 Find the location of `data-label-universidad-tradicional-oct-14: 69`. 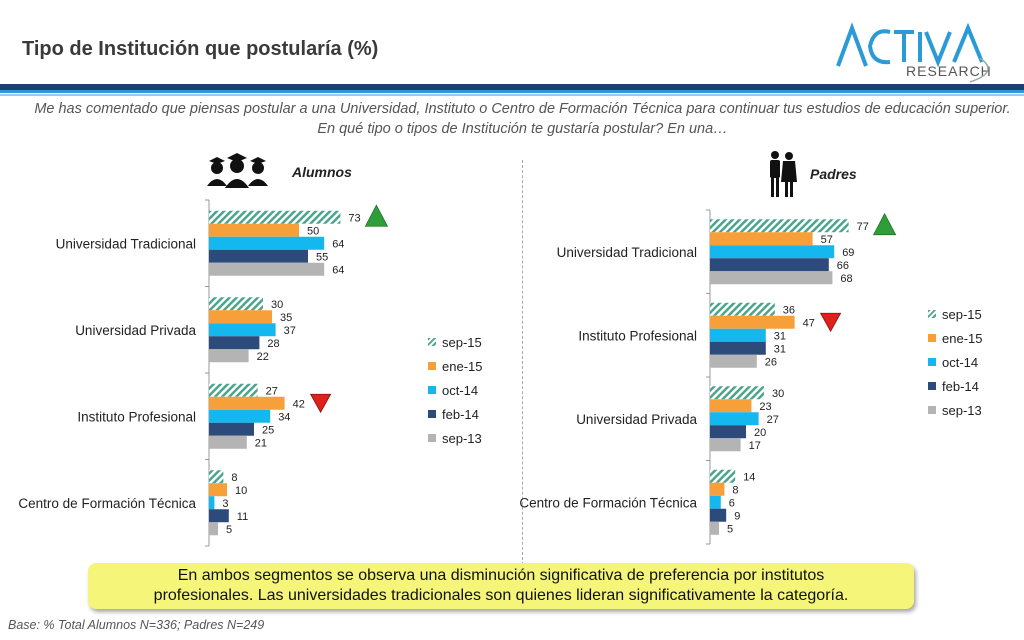

data-label-universidad-tradicional-oct-14: 69 is located at coordinates (848, 253).